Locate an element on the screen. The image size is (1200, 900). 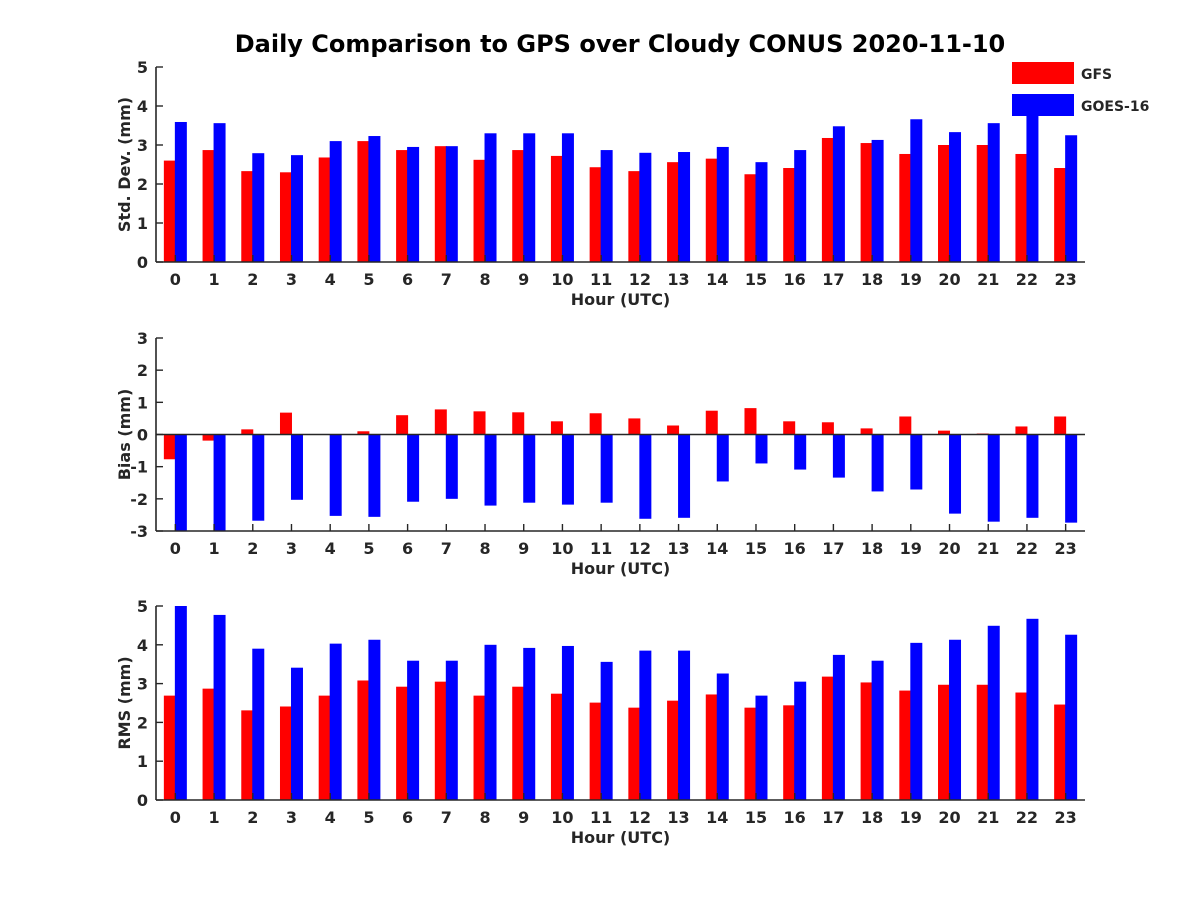
x-tick-label: 20 is located at coordinates (949, 548).